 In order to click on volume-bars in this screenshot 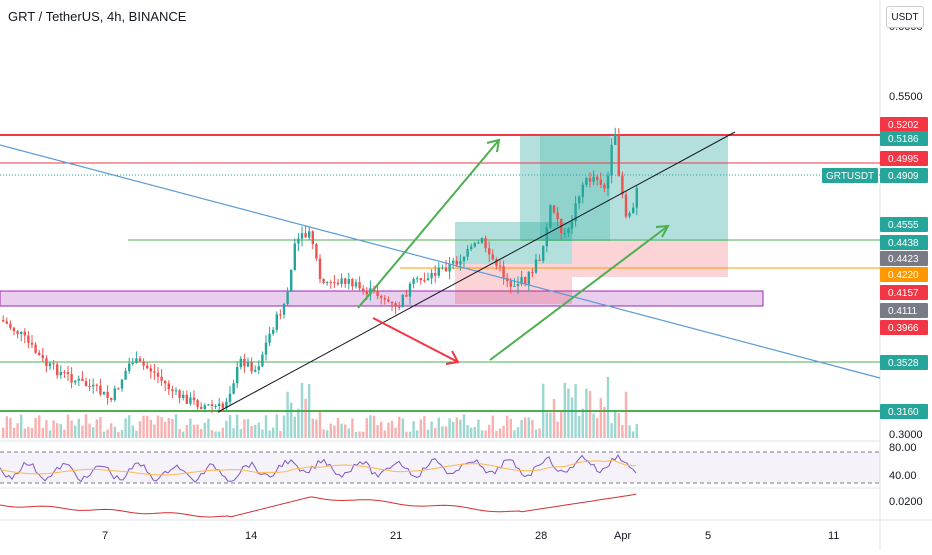, I will do `click(320, 407)`.